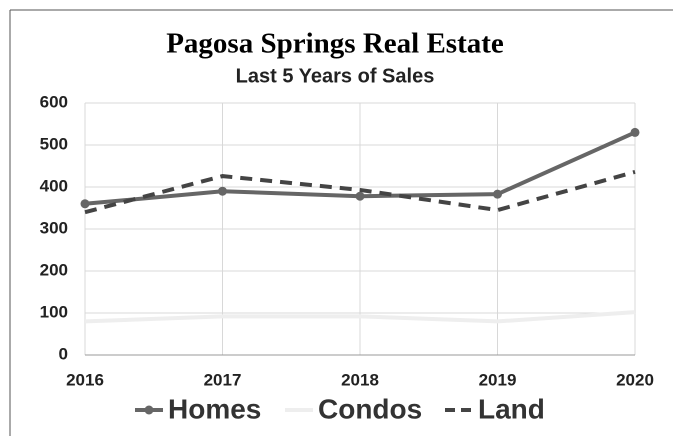 This screenshot has height=441, width=673. What do you see at coordinates (511, 408) in the screenshot?
I see `legend-label: Land` at bounding box center [511, 408].